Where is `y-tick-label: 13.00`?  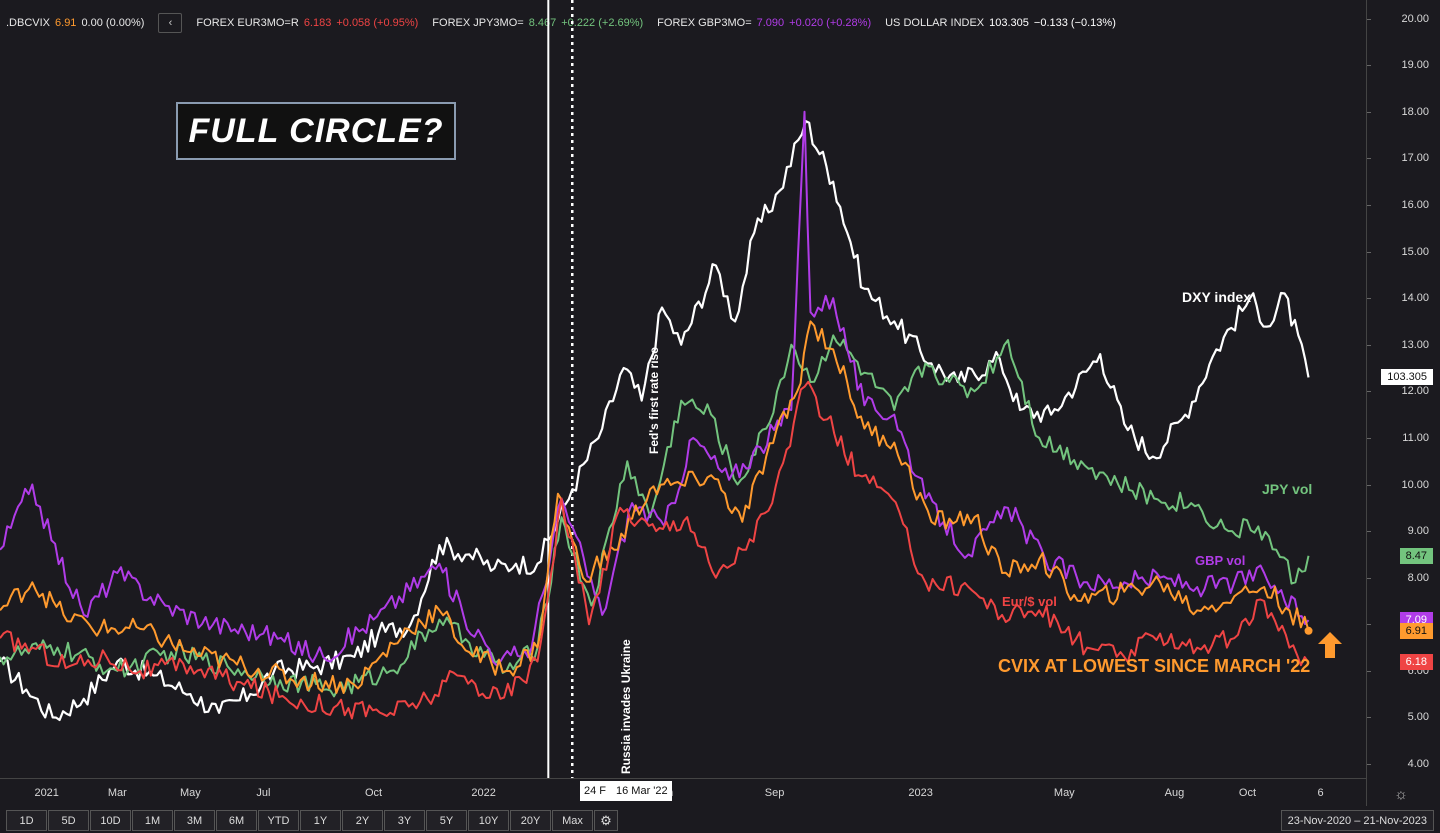
y-tick-label: 13.00 is located at coordinates (1415, 344).